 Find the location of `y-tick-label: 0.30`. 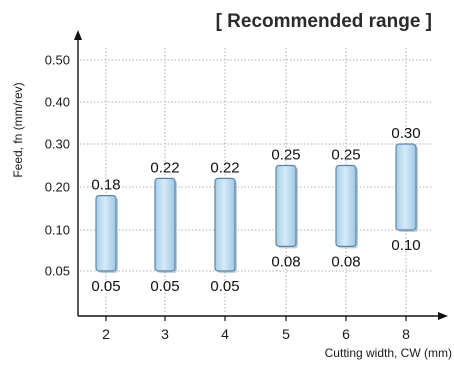

y-tick-label: 0.30 is located at coordinates (57, 144).